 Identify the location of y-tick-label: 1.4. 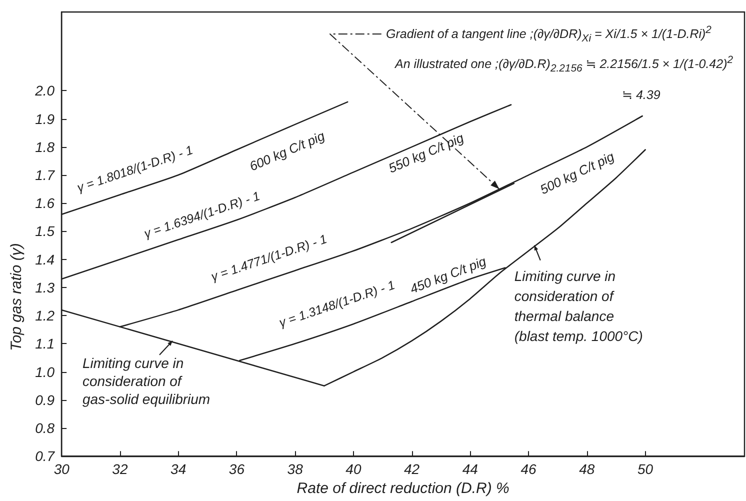
(45, 259).